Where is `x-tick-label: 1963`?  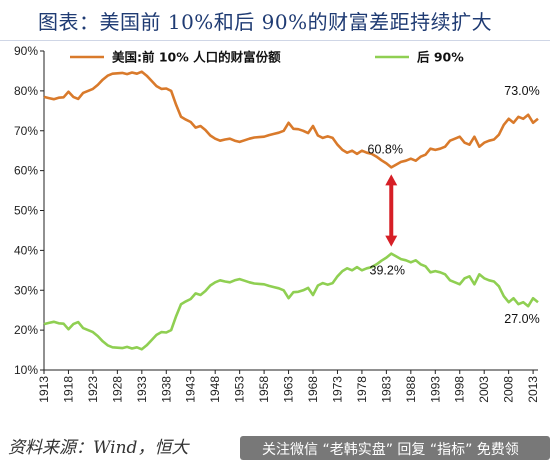 x-tick-label: 1963 is located at coordinates (289, 389).